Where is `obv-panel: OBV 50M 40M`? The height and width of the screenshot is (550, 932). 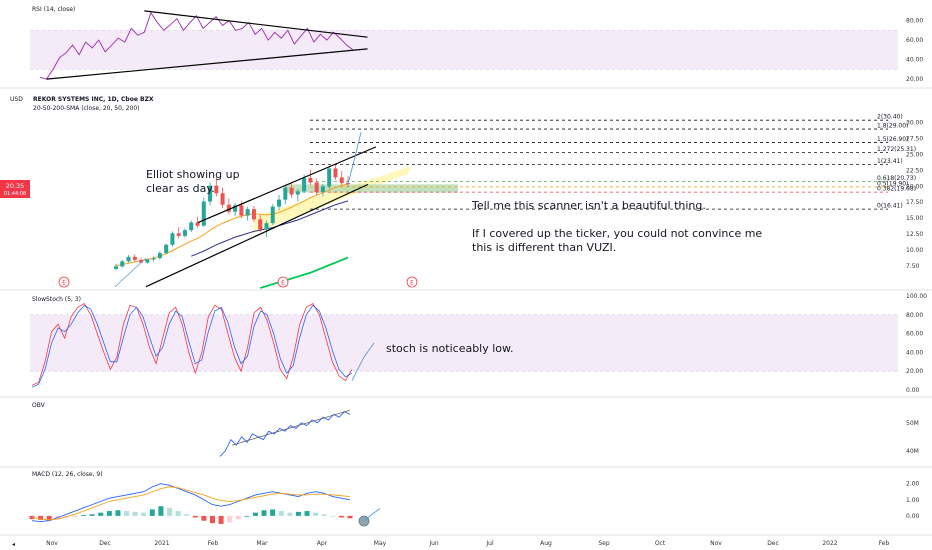 obv-panel: OBV 50M 40M is located at coordinates (475, 429).